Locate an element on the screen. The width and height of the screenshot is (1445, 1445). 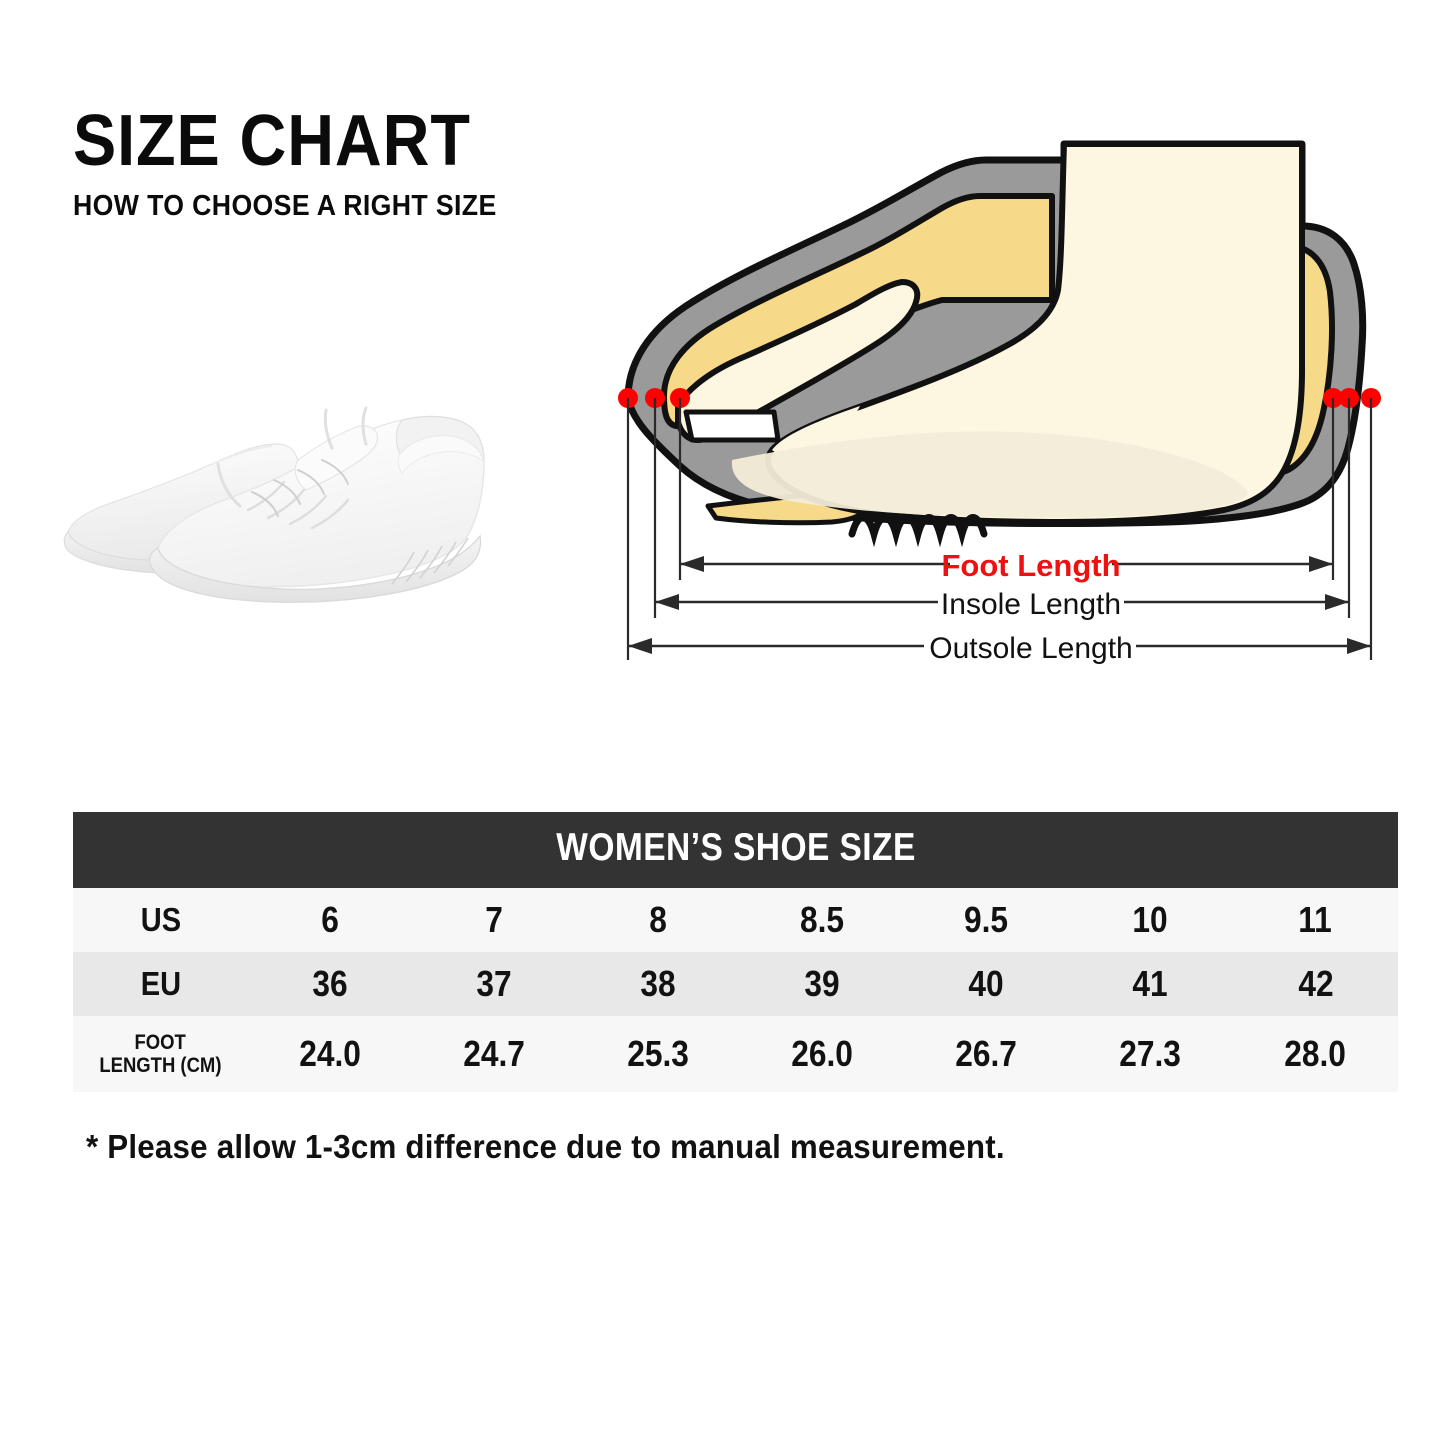
cell-foot-4: 26.0 is located at coordinates (822, 1054).